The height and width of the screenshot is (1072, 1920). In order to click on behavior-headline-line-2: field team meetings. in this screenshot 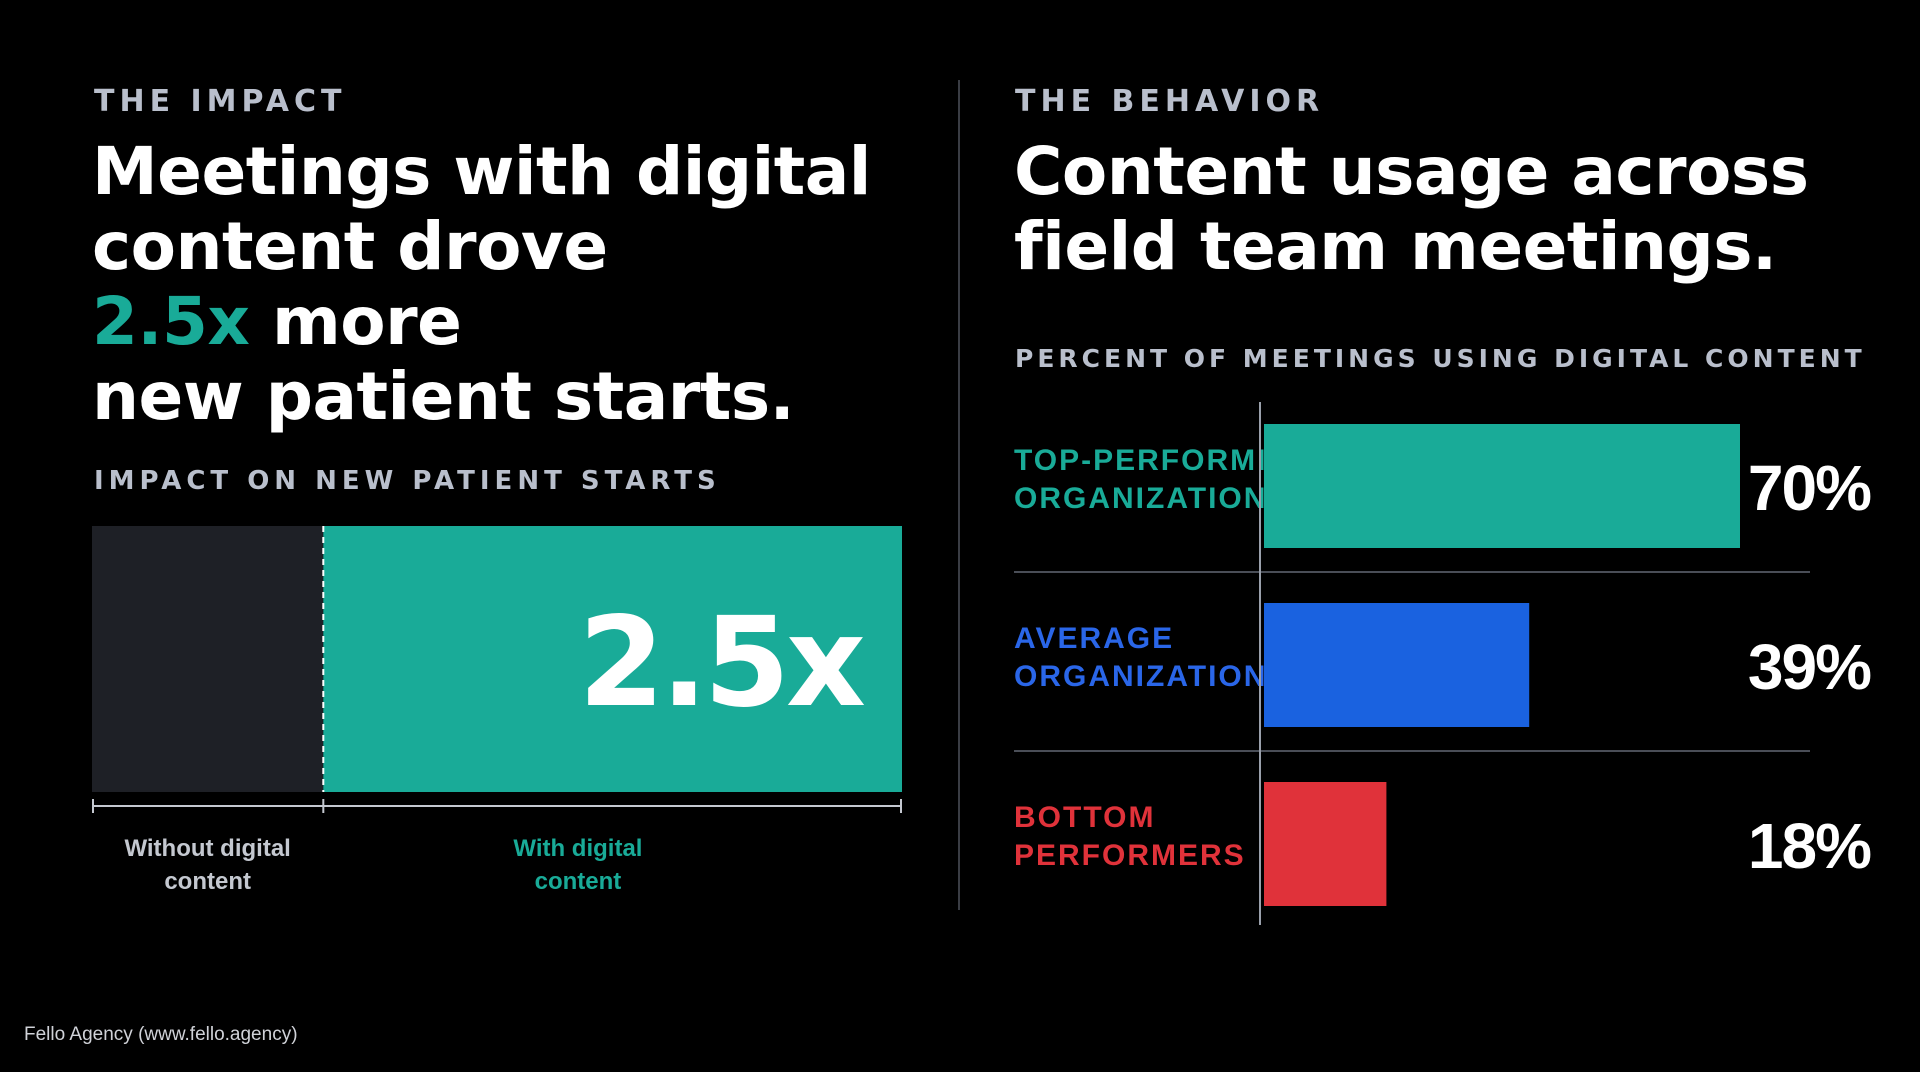, I will do `click(1395, 246)`.